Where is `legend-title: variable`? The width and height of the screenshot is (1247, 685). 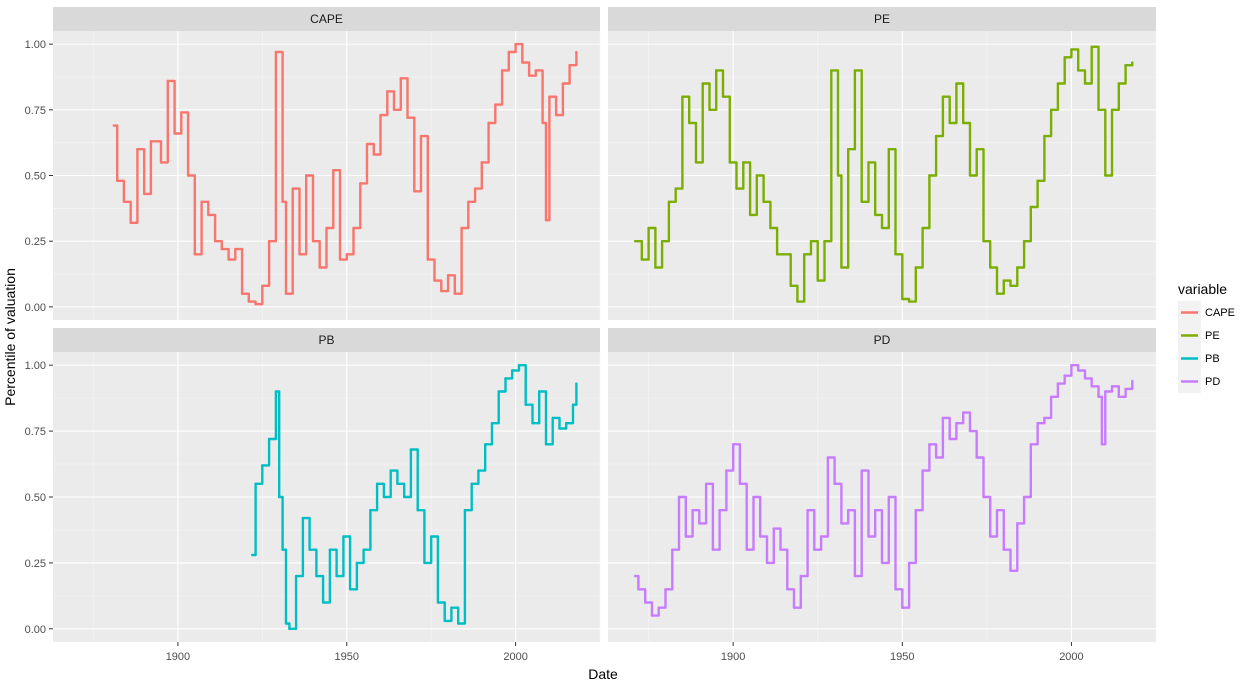
legend-title: variable is located at coordinates (1202, 289).